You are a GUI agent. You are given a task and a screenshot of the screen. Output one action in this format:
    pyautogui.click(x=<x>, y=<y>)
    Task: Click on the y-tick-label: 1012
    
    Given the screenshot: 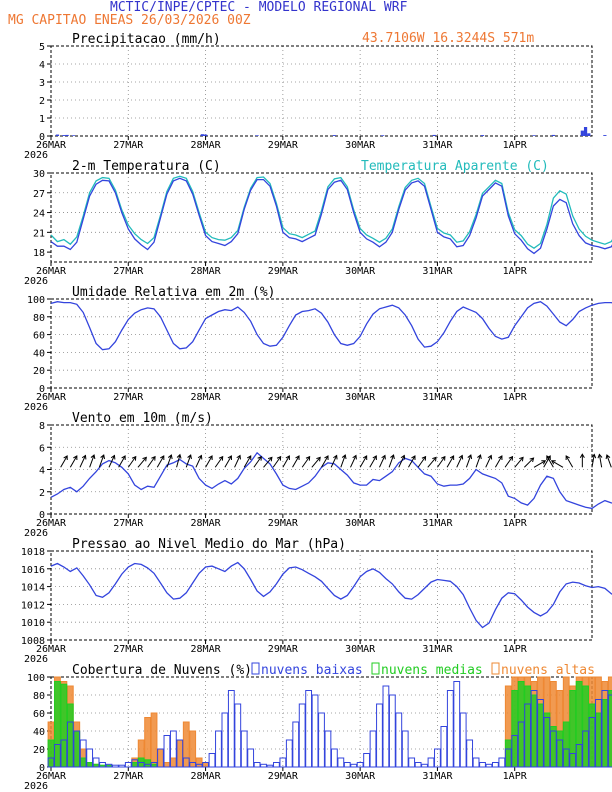 What is the action you would take?
    pyautogui.click(x=33, y=605)
    